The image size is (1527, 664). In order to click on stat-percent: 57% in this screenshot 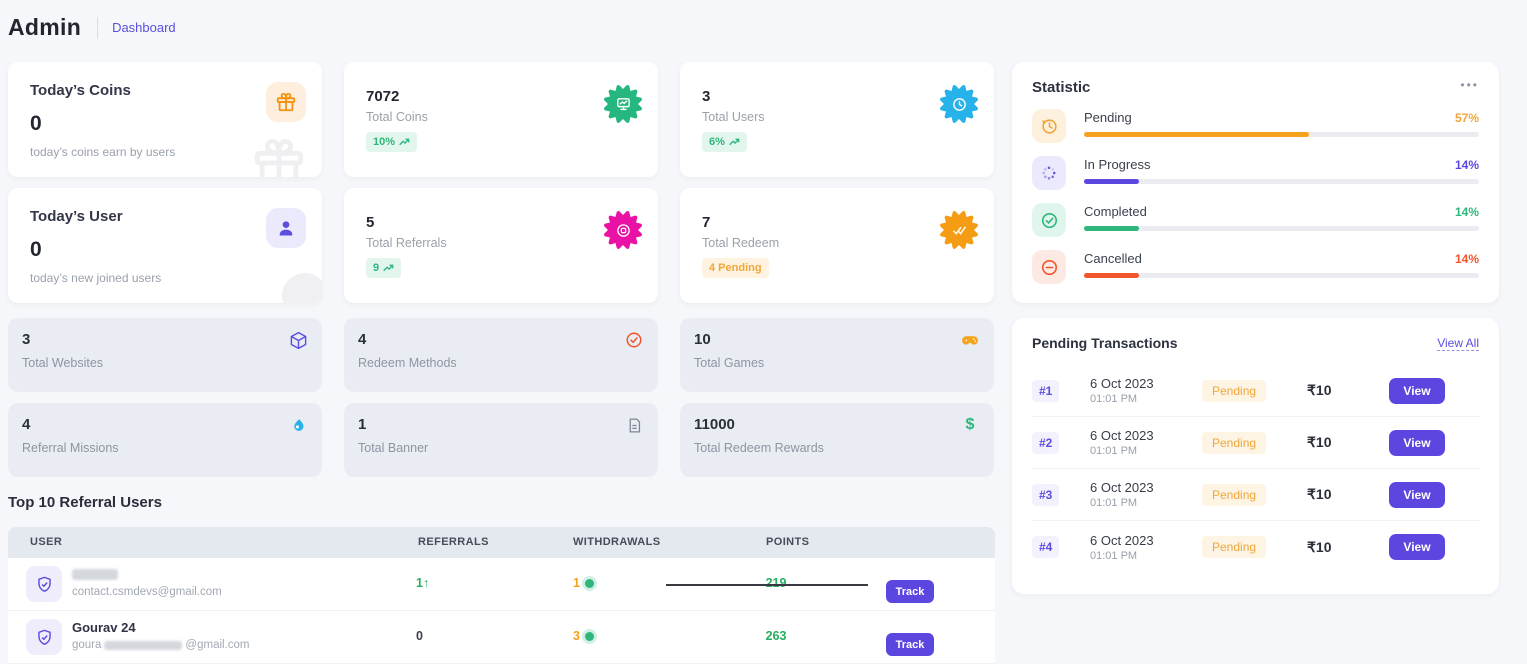, I will do `click(1466, 118)`.